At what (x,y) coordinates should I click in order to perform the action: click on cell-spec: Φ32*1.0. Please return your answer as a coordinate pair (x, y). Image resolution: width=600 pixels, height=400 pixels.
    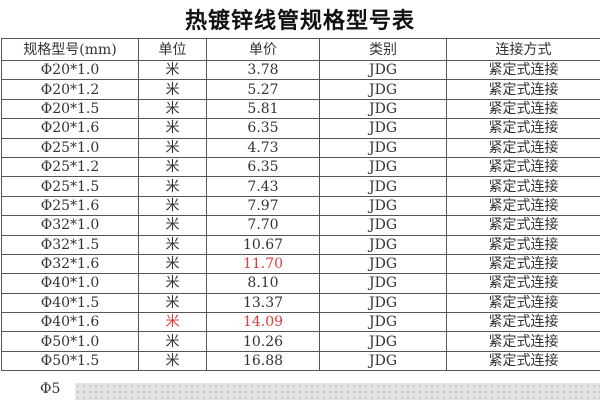
    Looking at the image, I should click on (70, 225).